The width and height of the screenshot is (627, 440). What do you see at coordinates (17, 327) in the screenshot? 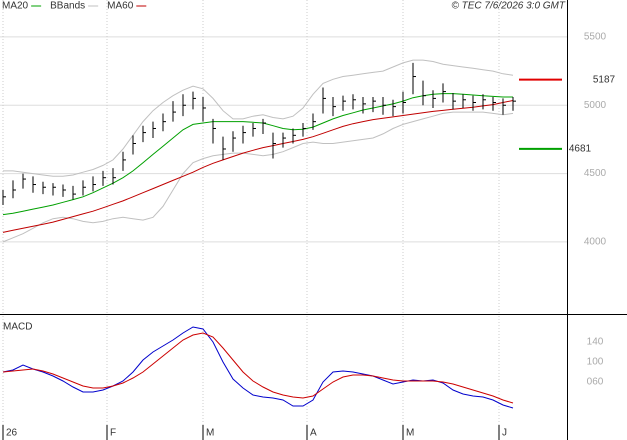
I see `panel-title: MACD` at bounding box center [17, 327].